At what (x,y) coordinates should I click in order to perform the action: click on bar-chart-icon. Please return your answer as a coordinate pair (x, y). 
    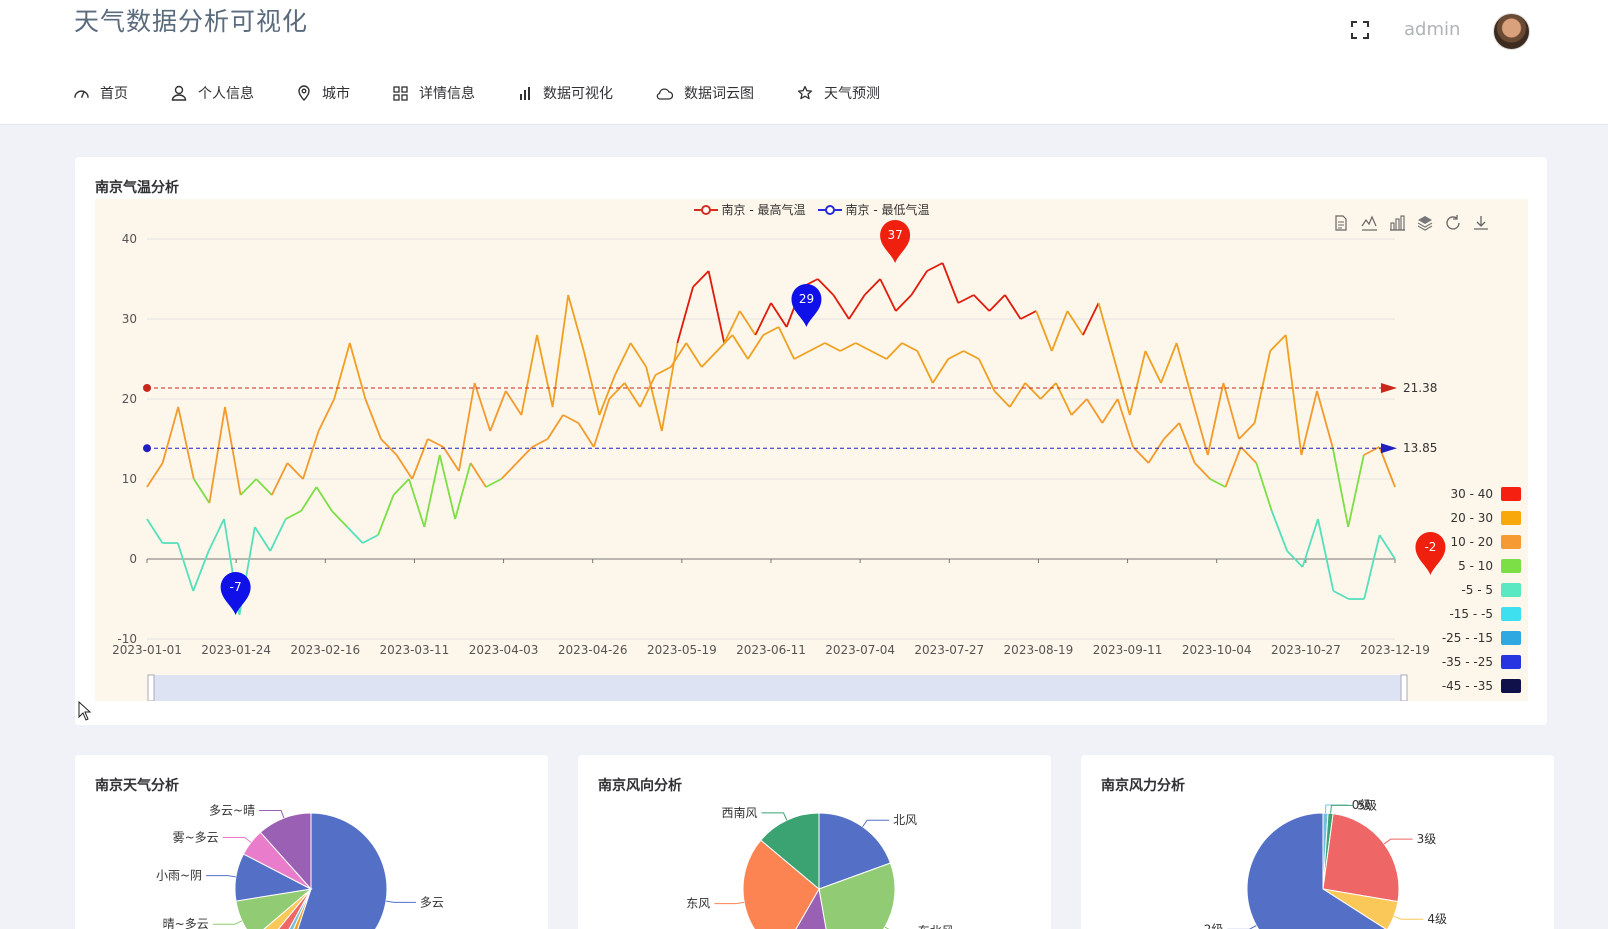
    Looking at the image, I should click on (1397, 223).